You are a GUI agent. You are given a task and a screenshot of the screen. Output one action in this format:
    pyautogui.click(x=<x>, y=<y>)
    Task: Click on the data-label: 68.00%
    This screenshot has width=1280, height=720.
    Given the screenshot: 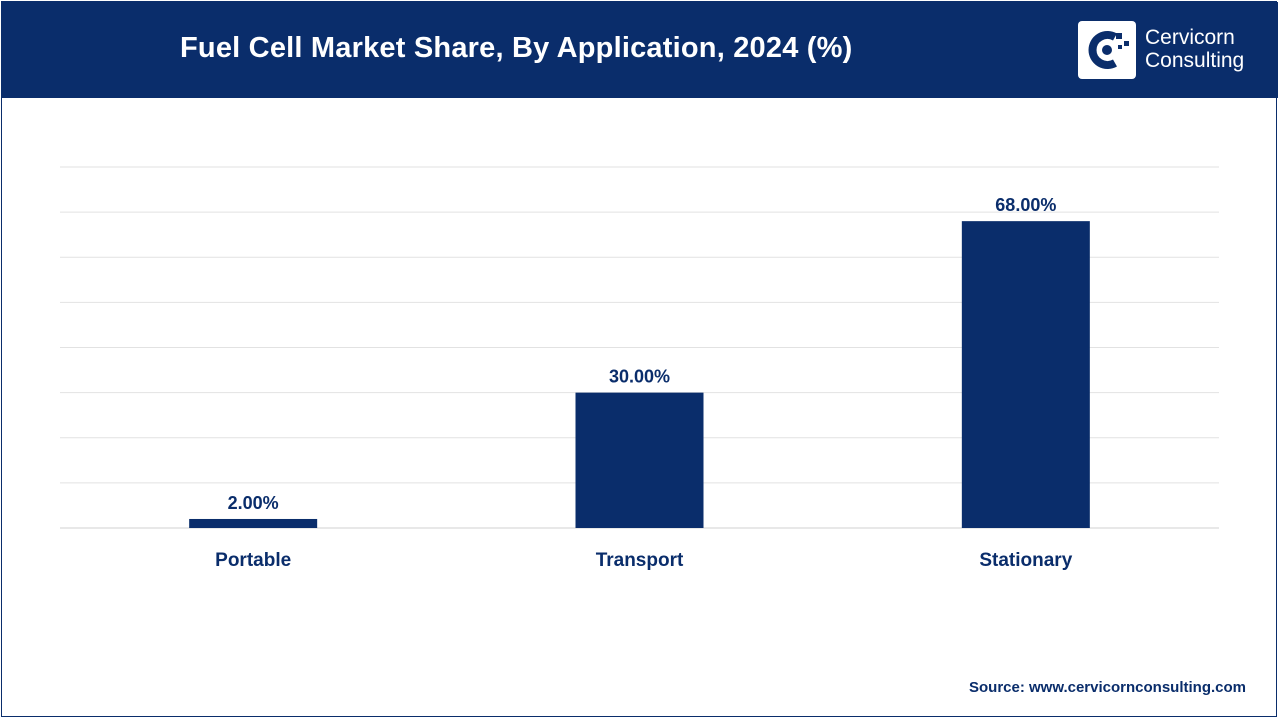 What is the action you would take?
    pyautogui.click(x=1025, y=205)
    